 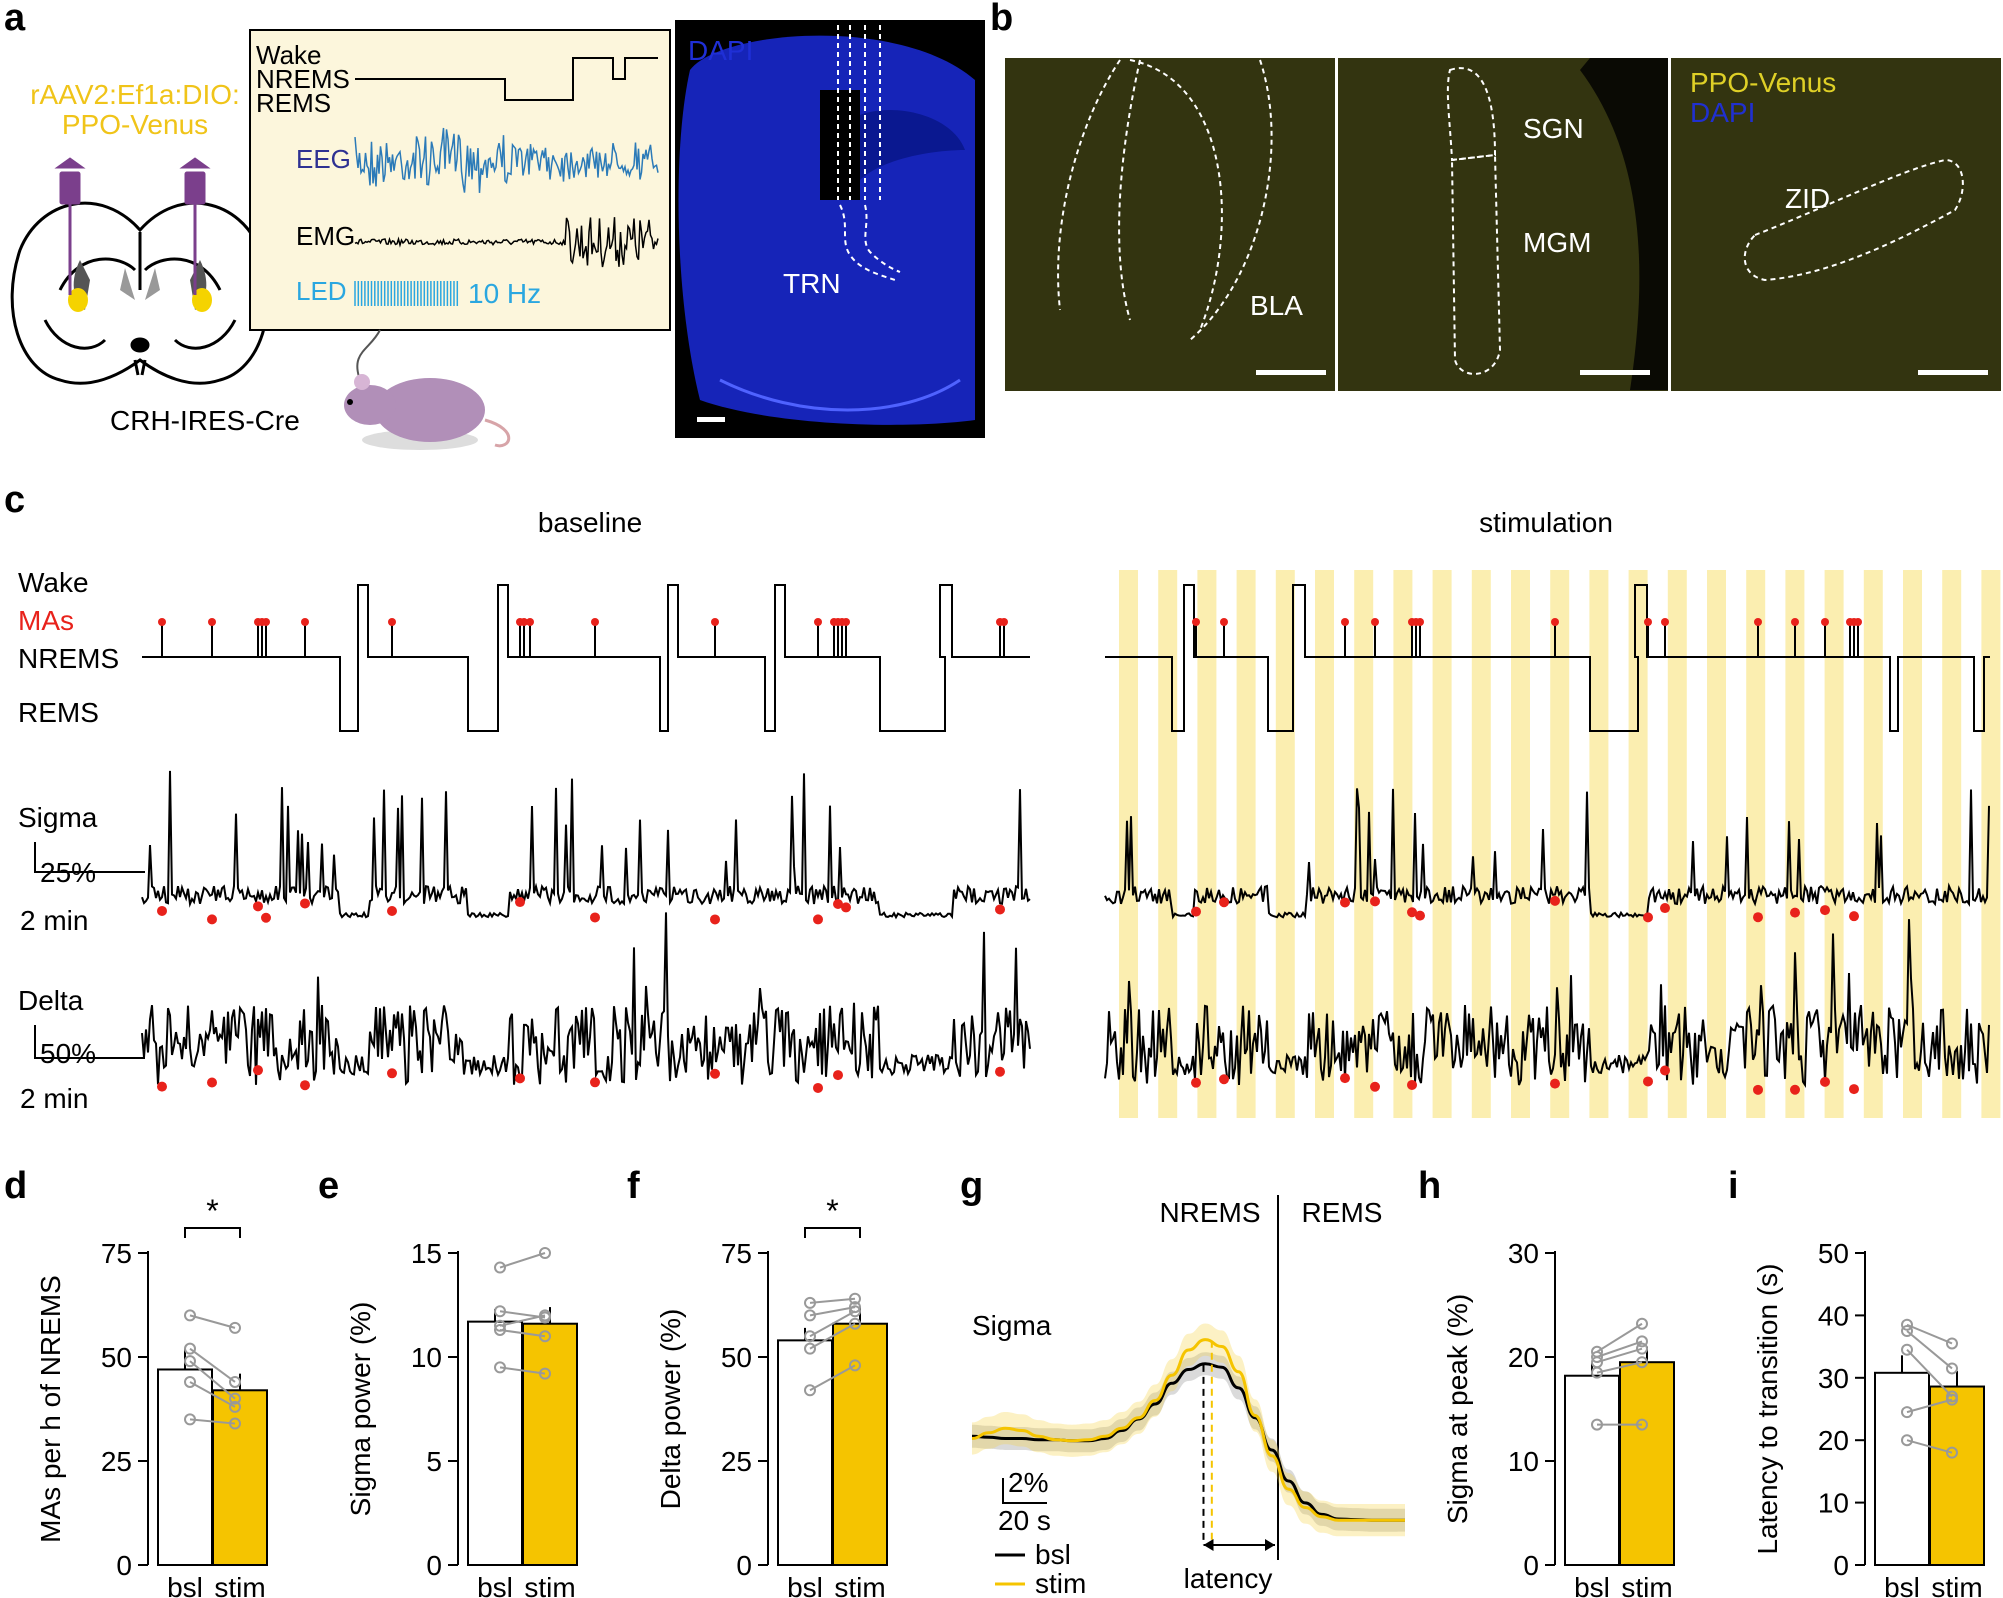 I want to click on trn-label: TRN, so click(x=812, y=283).